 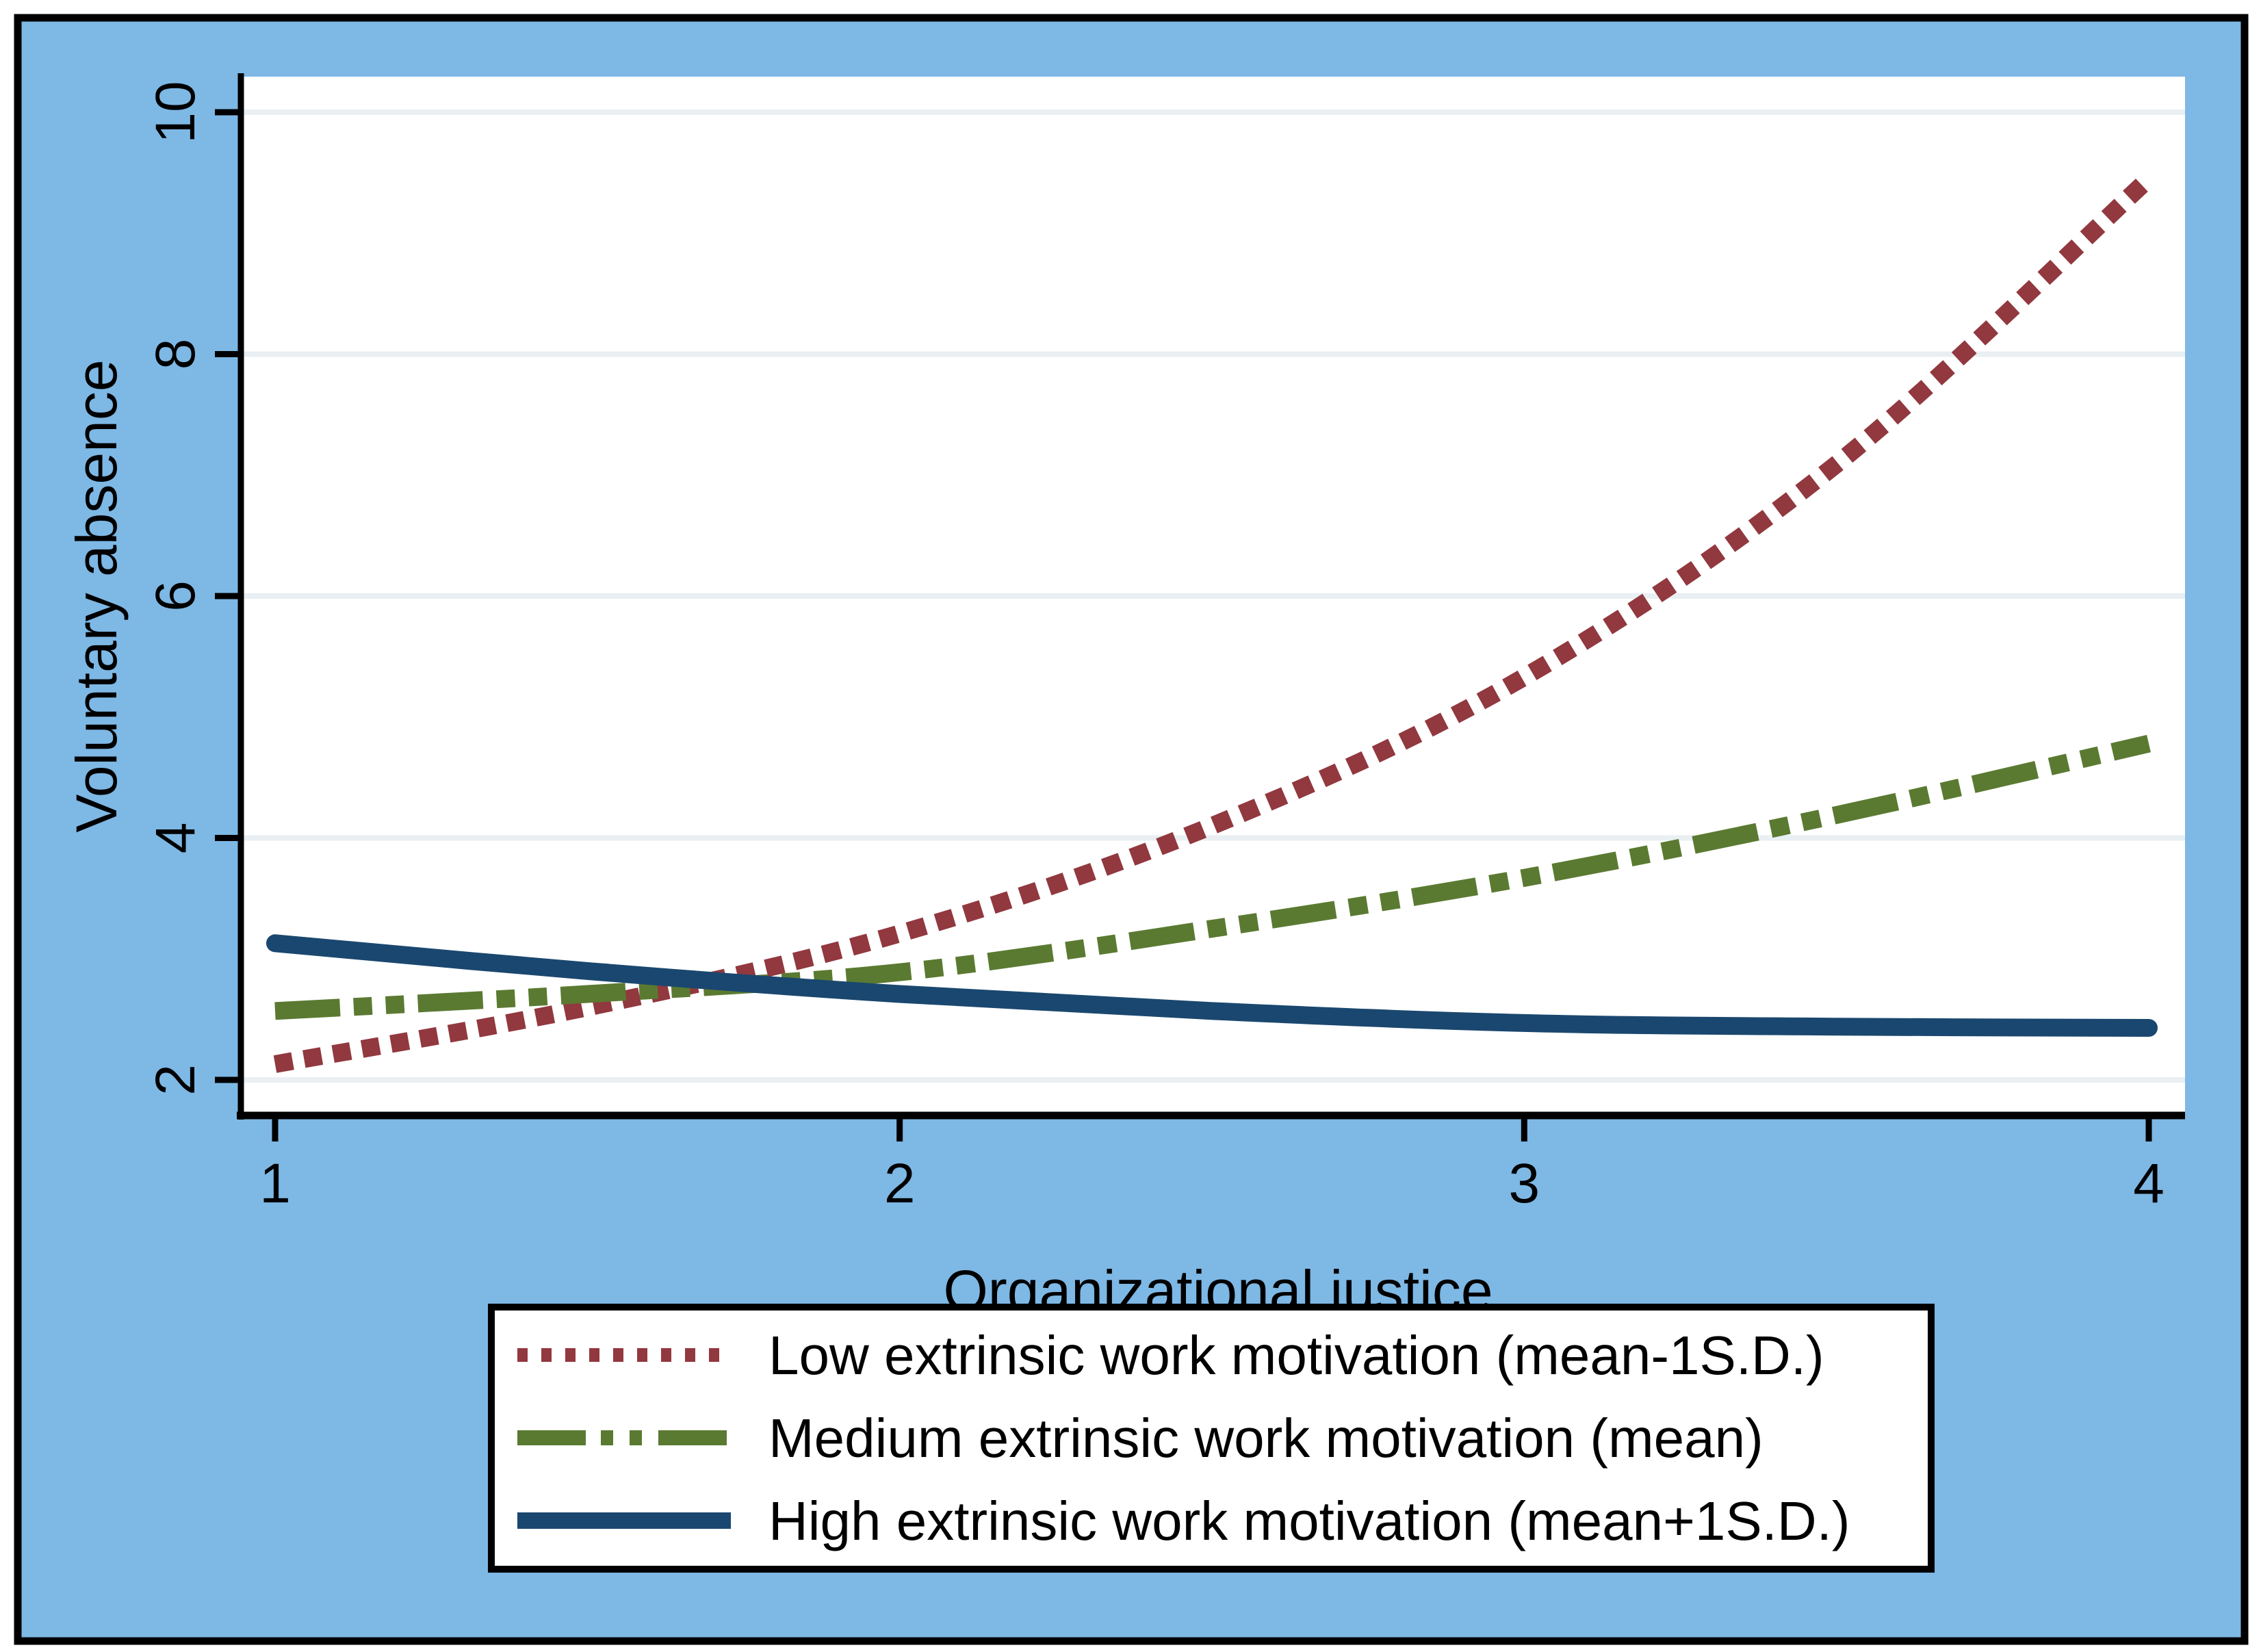 What do you see at coordinates (1265, 1438) in the screenshot?
I see `legend-label-1: Medium extrinsic work motivation (mean)` at bounding box center [1265, 1438].